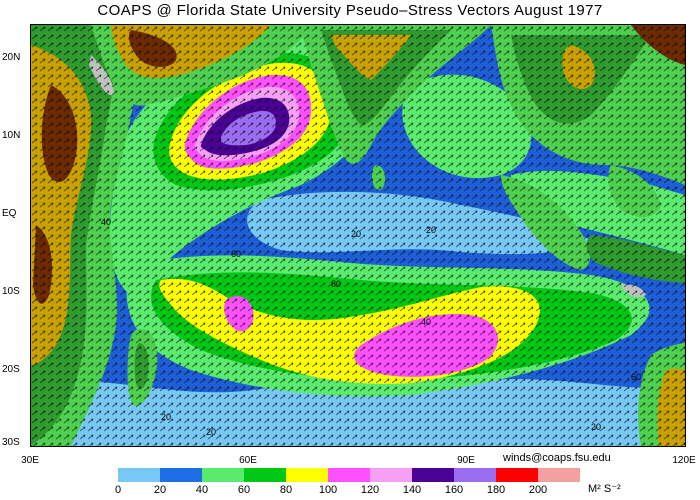  I want to click on lat-label-10n: 10N, so click(11, 135).